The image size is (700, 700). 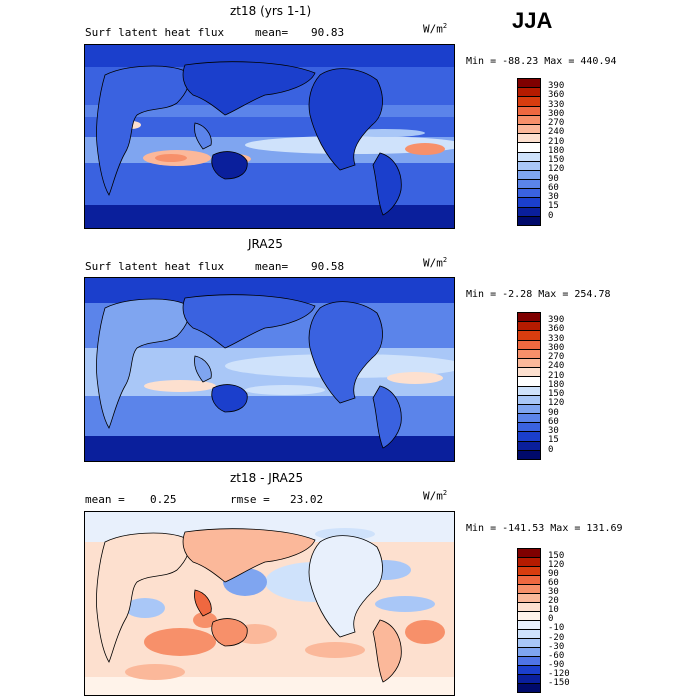 What do you see at coordinates (553, 610) in the screenshot?
I see `panel-3-tick-6: 10` at bounding box center [553, 610].